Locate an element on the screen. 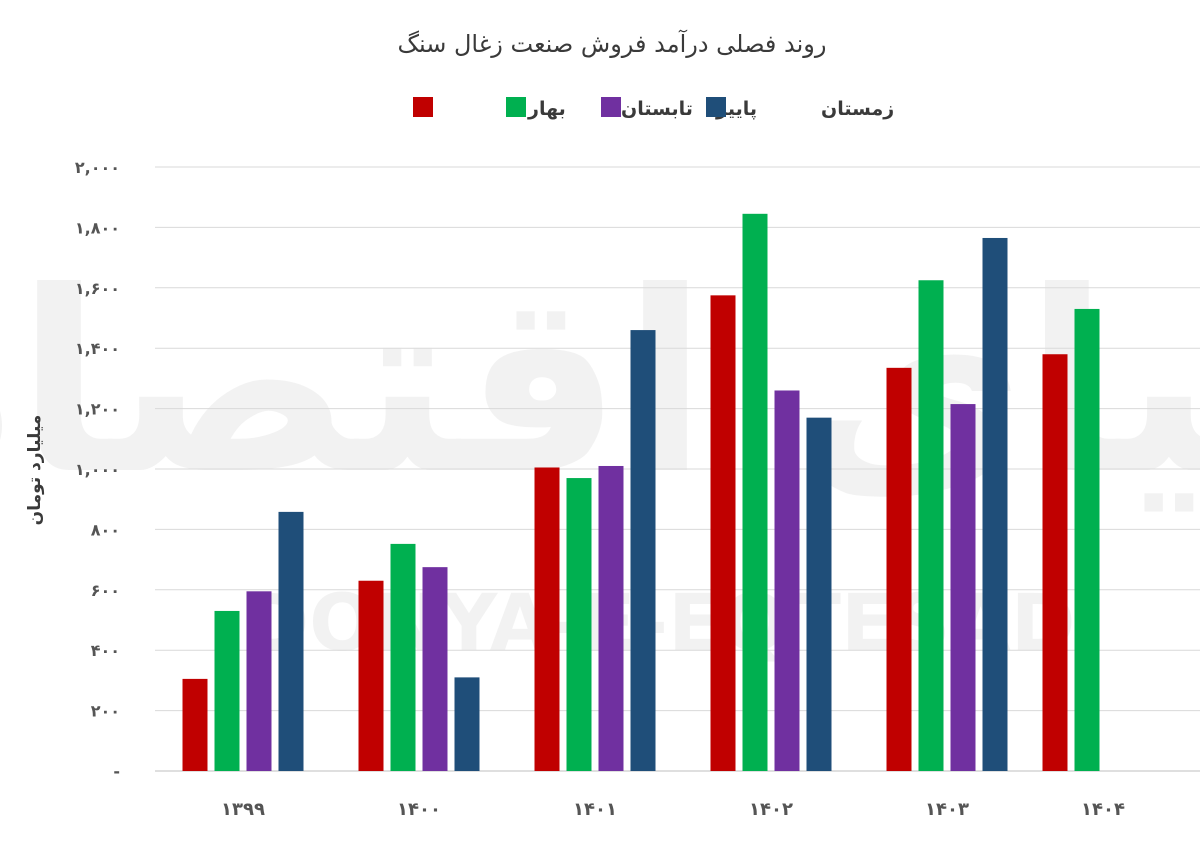  x-axis: ۱۳۹۹ ۱۴۰۰ ۱۴۰۱ ۱۴۰۲ ۱۴۰۳ ۱۴۰۴ is located at coordinates (673, 809).